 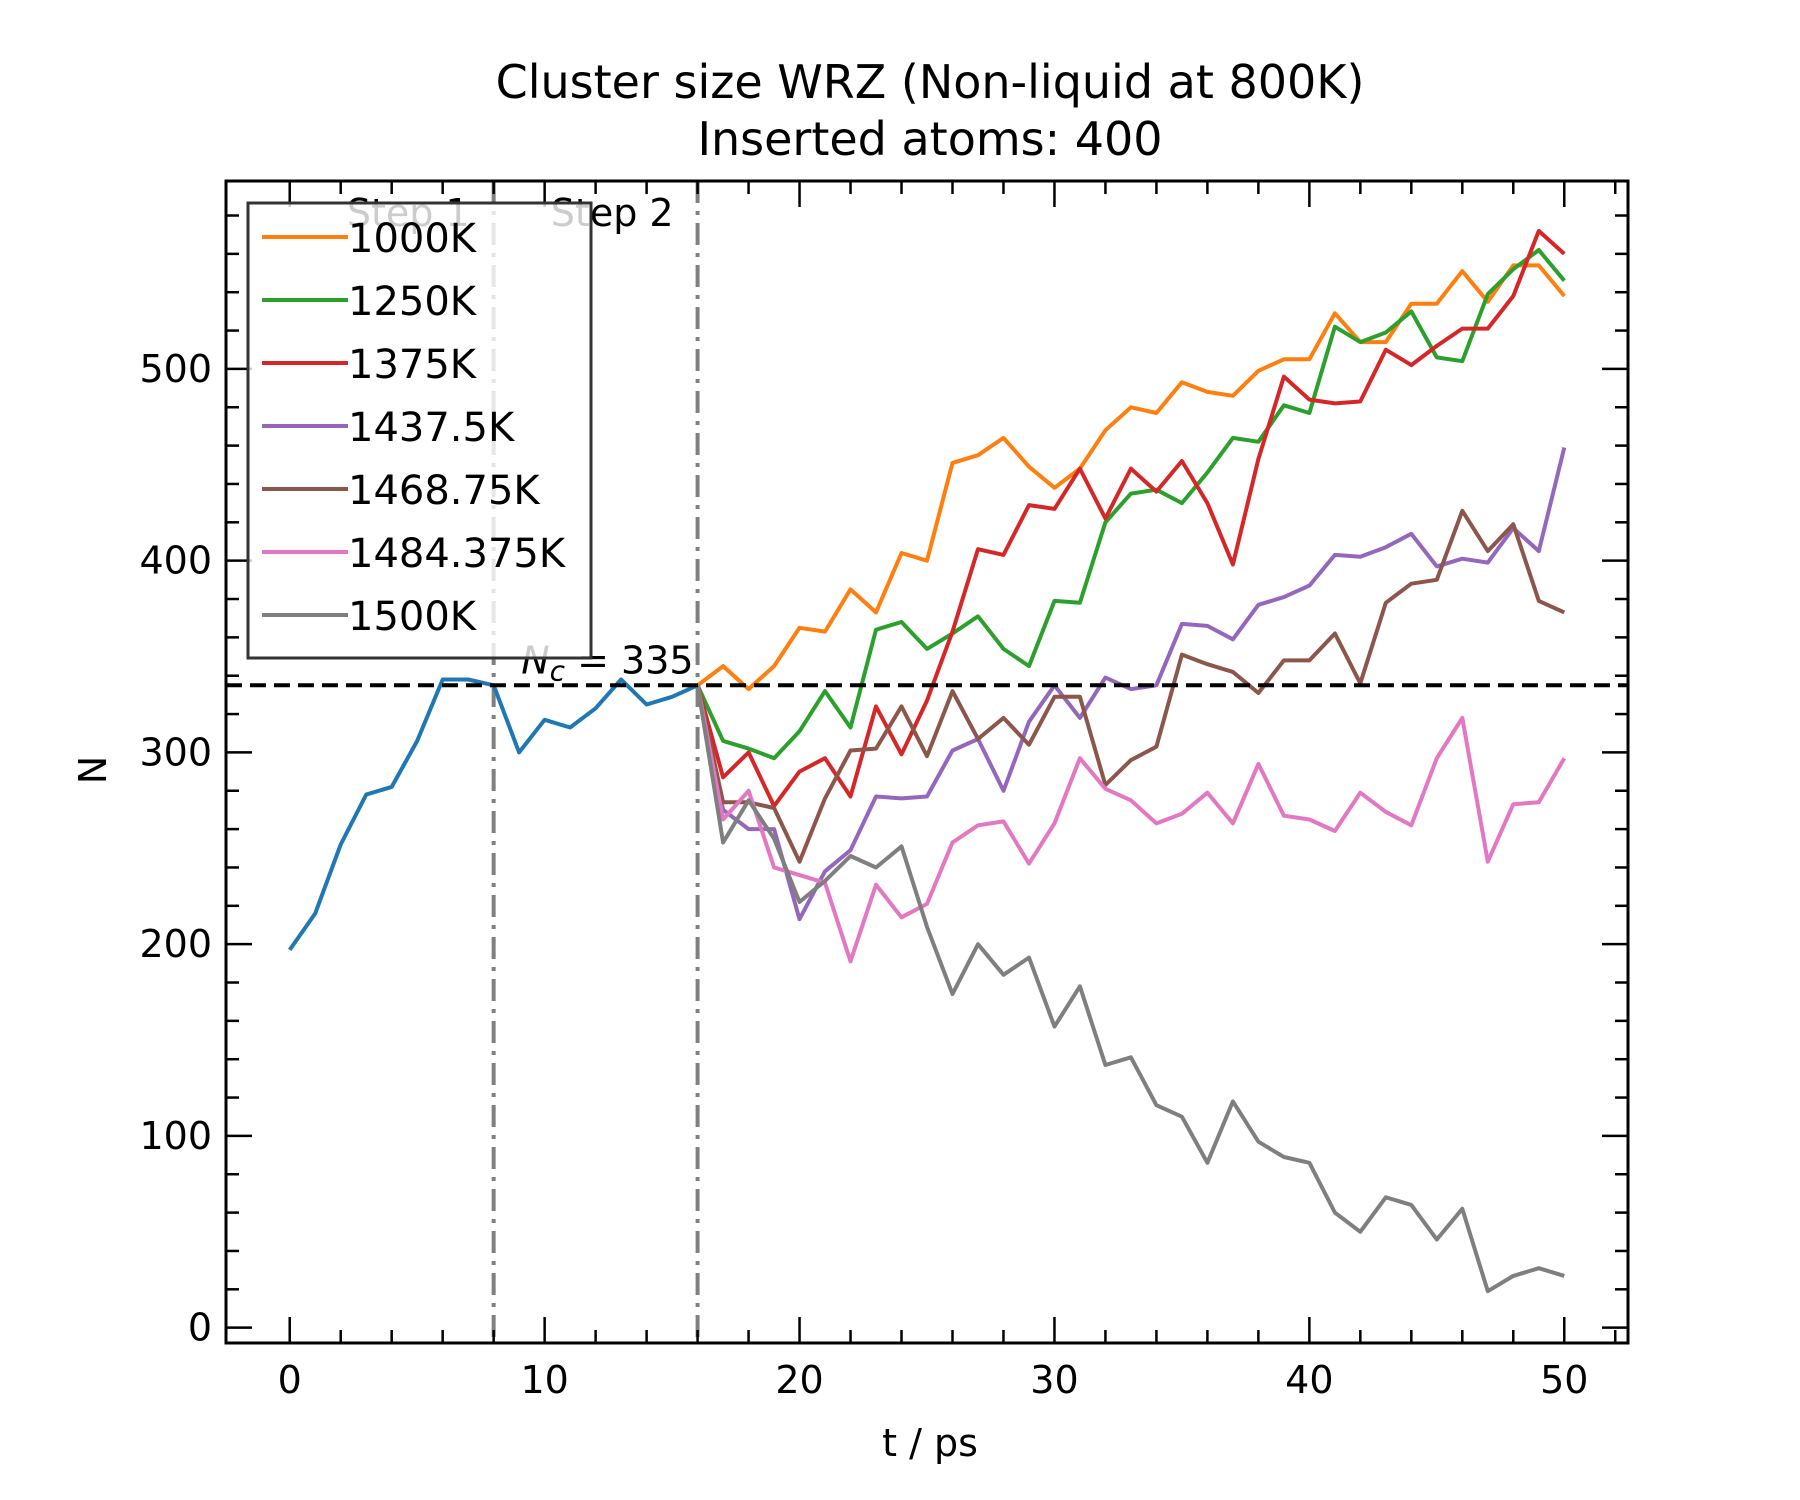 I want to click on x-tick-label: 50, so click(x=1564, y=1380).